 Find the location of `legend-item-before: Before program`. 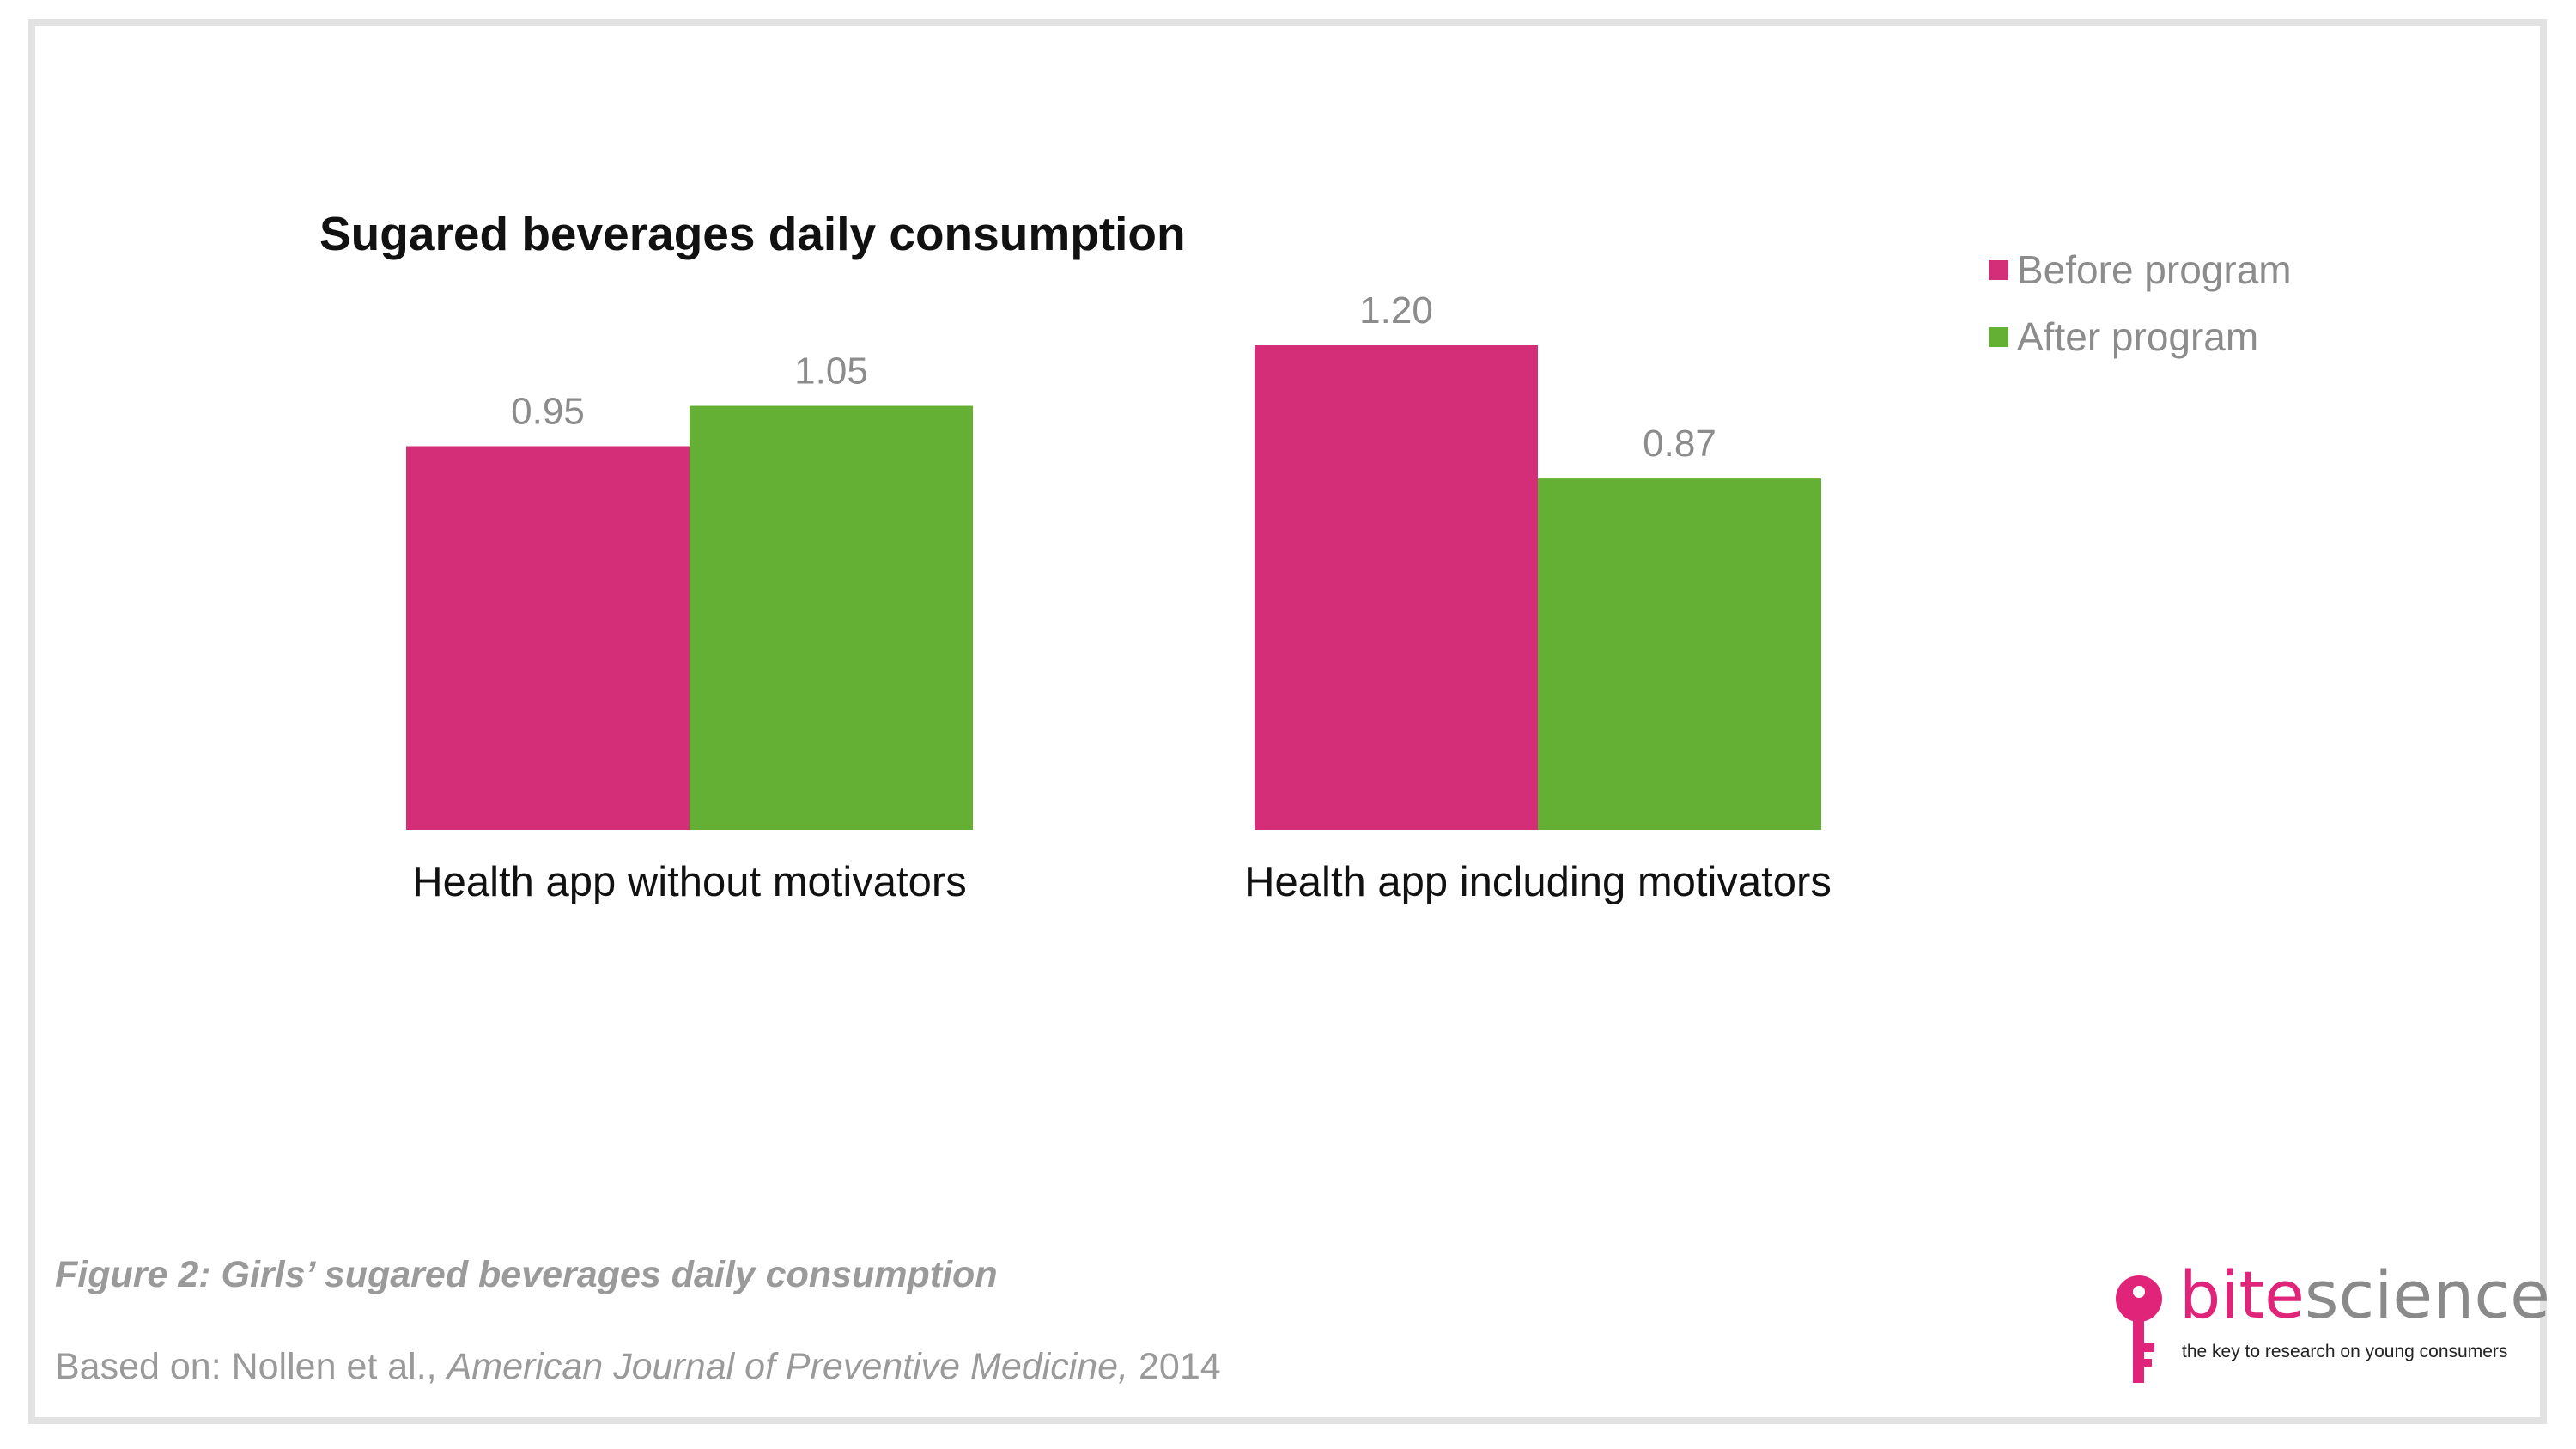

legend-item-before: Before program is located at coordinates (2141, 269).